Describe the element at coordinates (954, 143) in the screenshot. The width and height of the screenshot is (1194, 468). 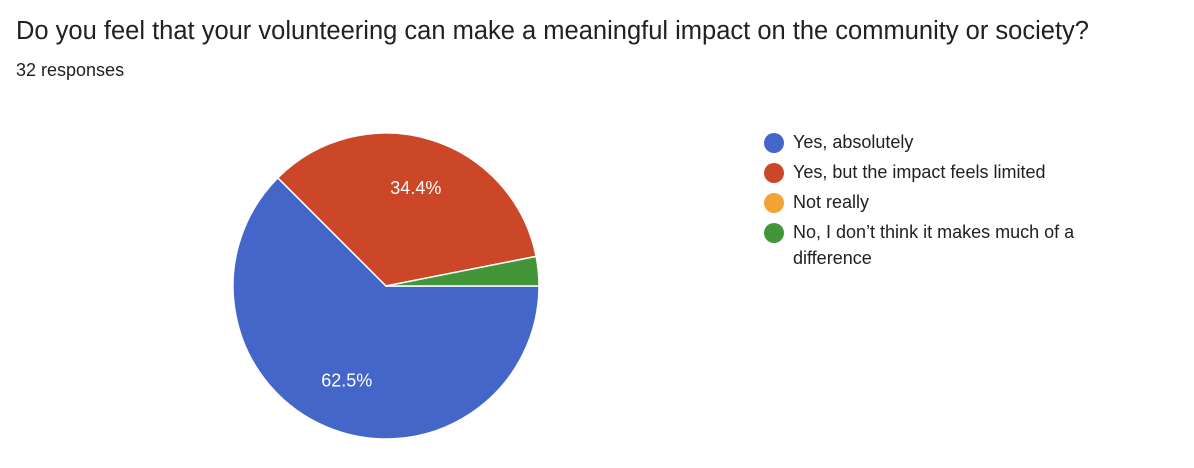
I see `legend-item-0: Yes, absolutely` at that location.